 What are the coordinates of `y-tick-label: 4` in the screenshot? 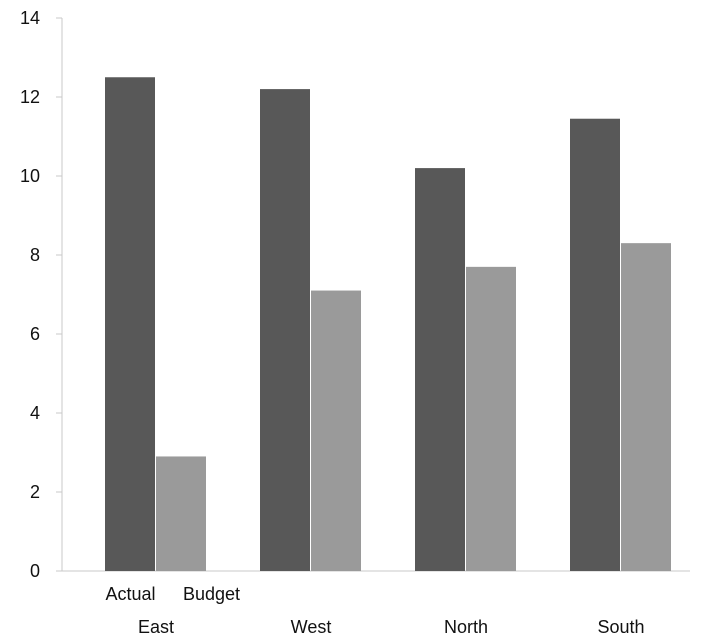 It's located at (35, 413).